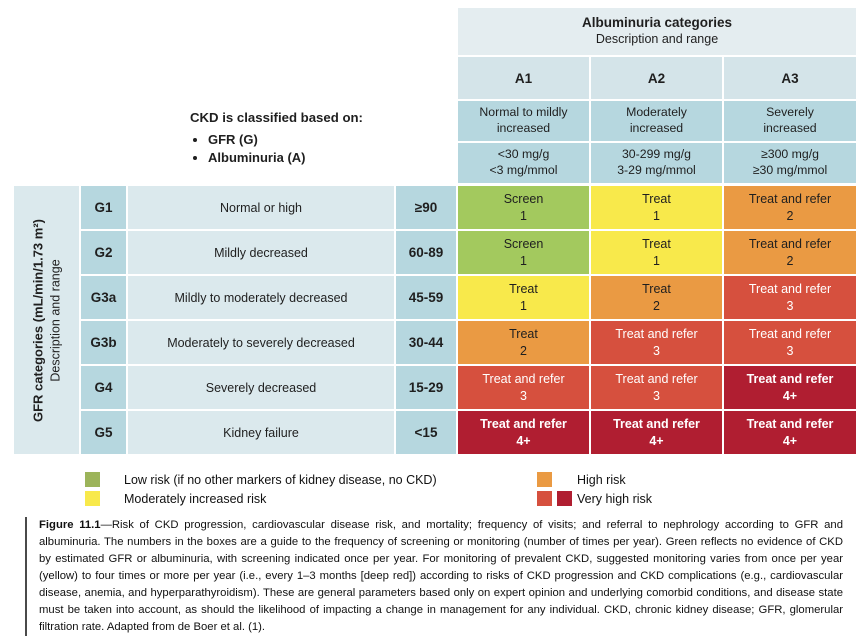 This screenshot has height=644, width=857. Describe the element at coordinates (523, 78) in the screenshot. I see `column-header-a1: A1` at that location.